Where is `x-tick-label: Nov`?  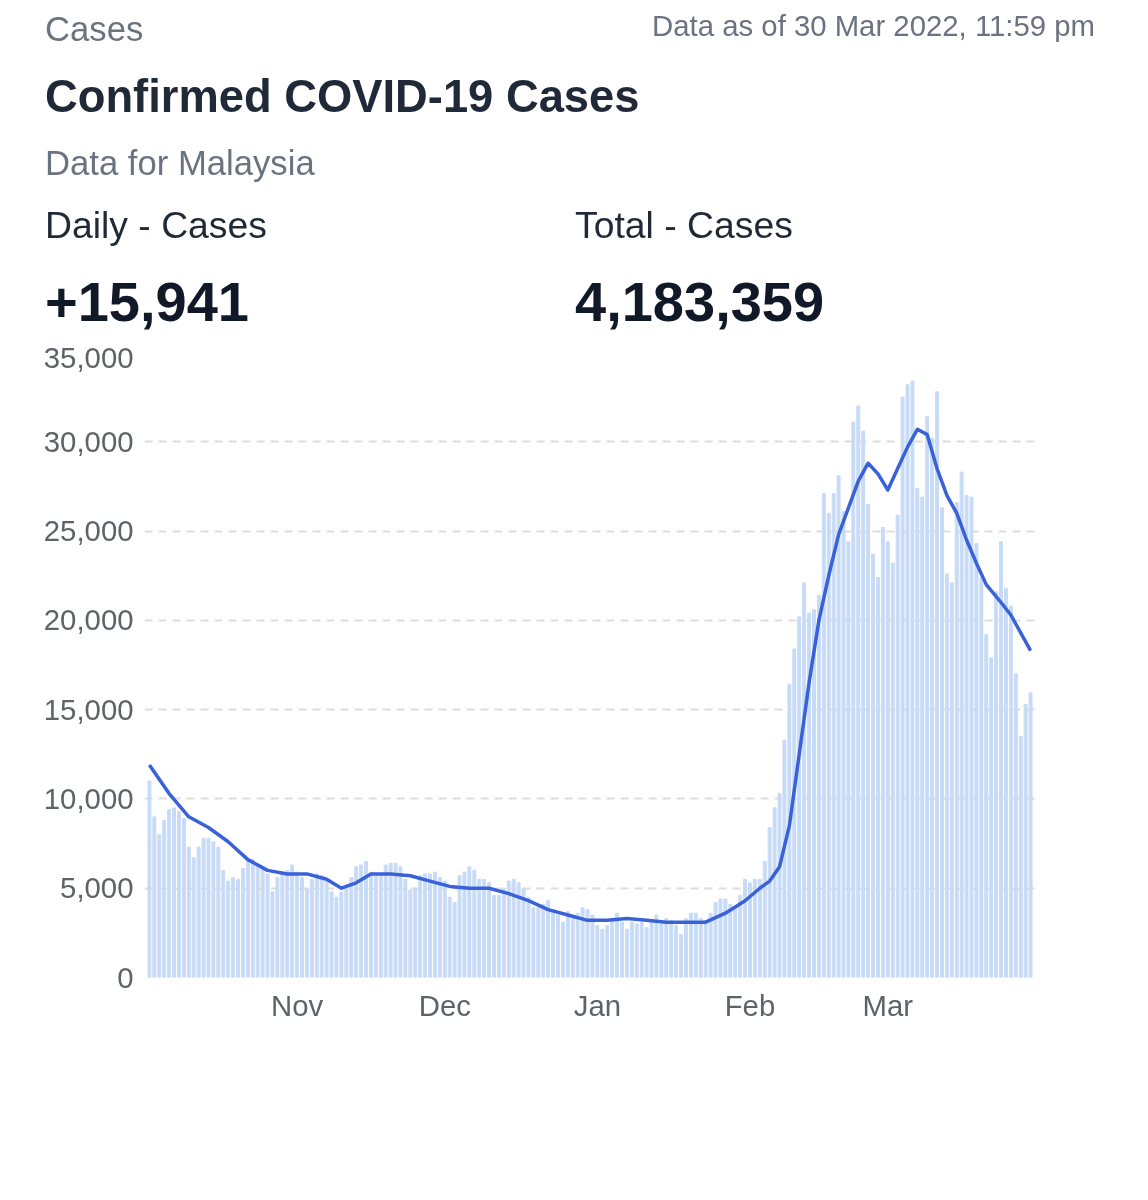 x-tick-label: Nov is located at coordinates (297, 1005).